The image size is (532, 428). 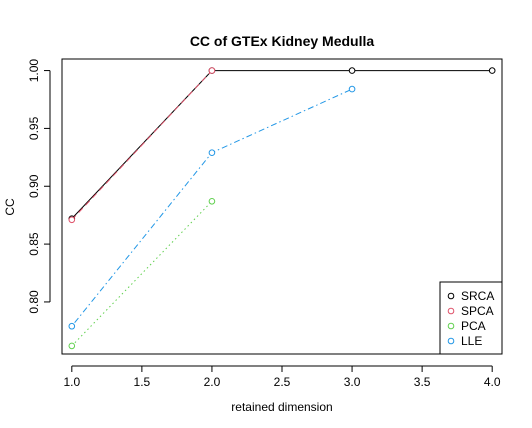 I want to click on y-axis: 0.80 0.85 0.90 0.95 1.00, so click(x=39, y=186).